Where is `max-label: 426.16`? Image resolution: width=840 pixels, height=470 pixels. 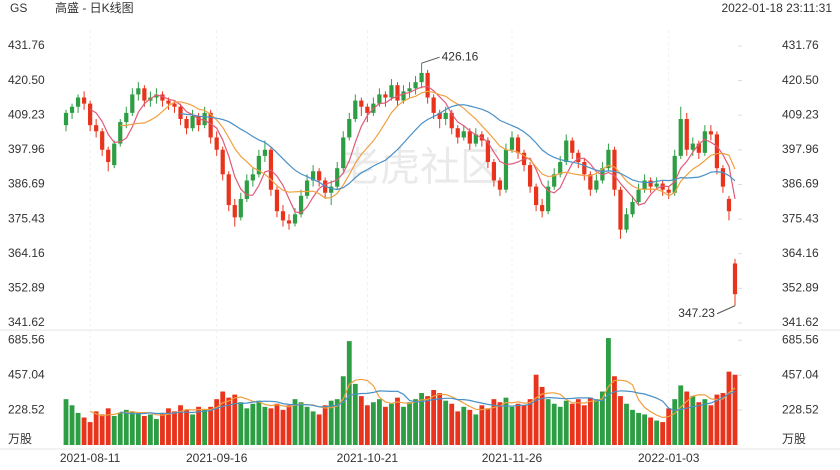 max-label: 426.16 is located at coordinates (460, 56).